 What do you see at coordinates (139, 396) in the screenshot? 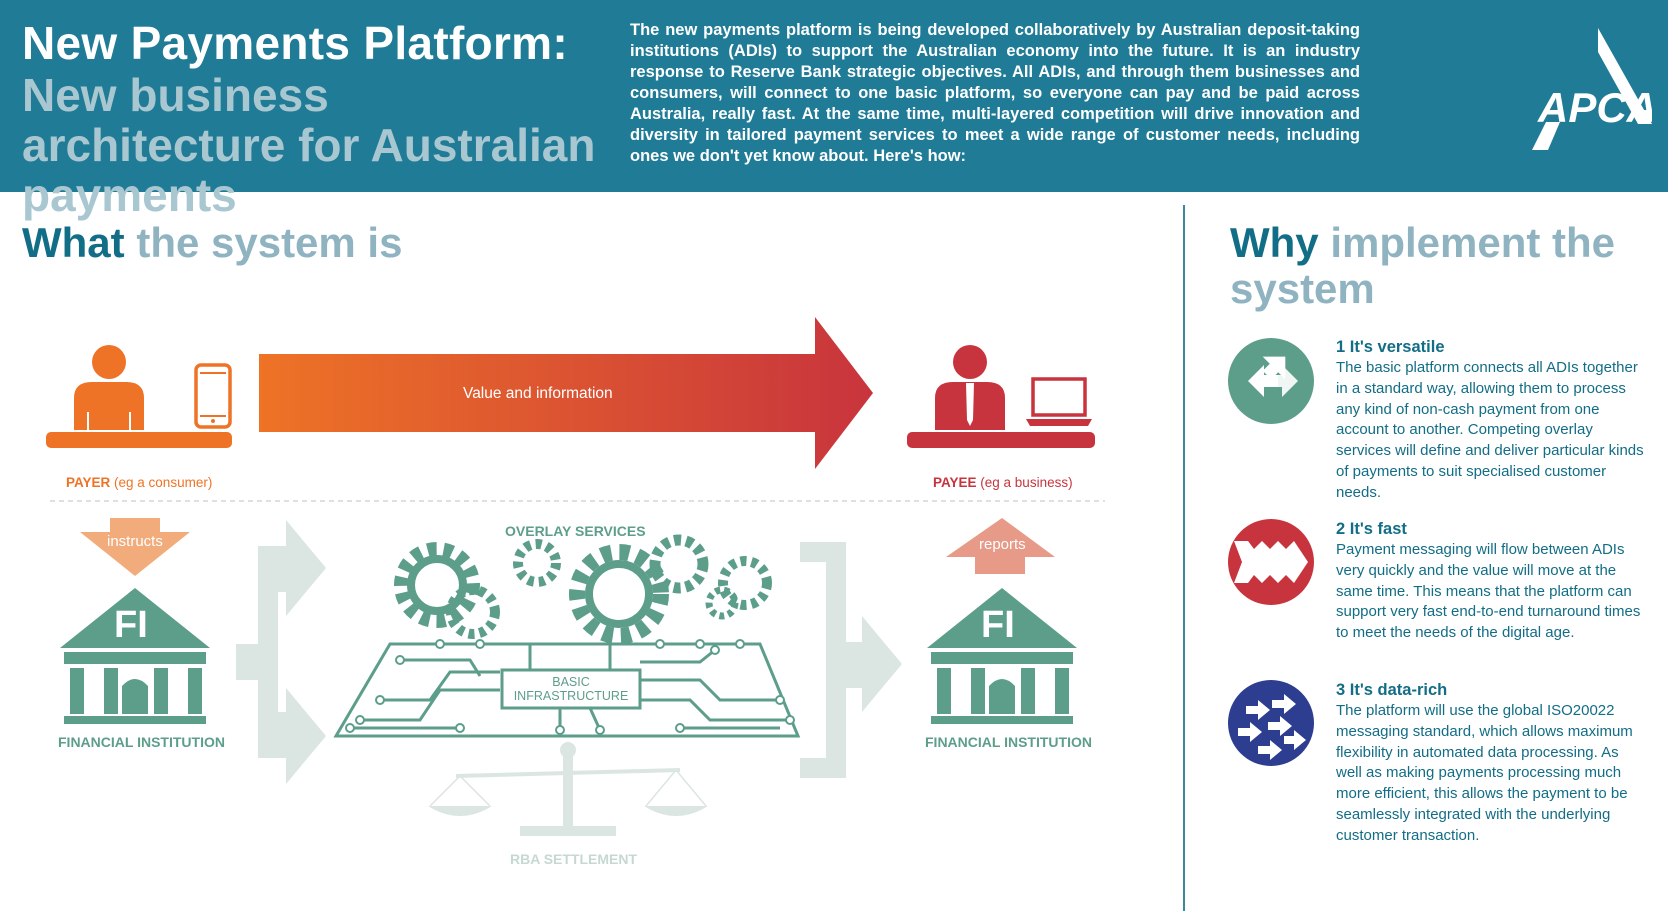
I see `payer-person-icon` at bounding box center [139, 396].